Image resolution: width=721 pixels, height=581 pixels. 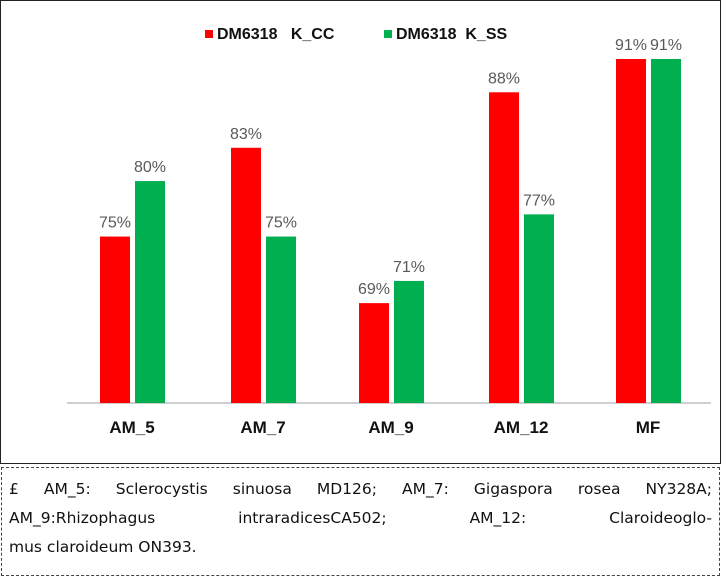 What do you see at coordinates (666, 231) in the screenshot?
I see `bar-MF-k-ss` at bounding box center [666, 231].